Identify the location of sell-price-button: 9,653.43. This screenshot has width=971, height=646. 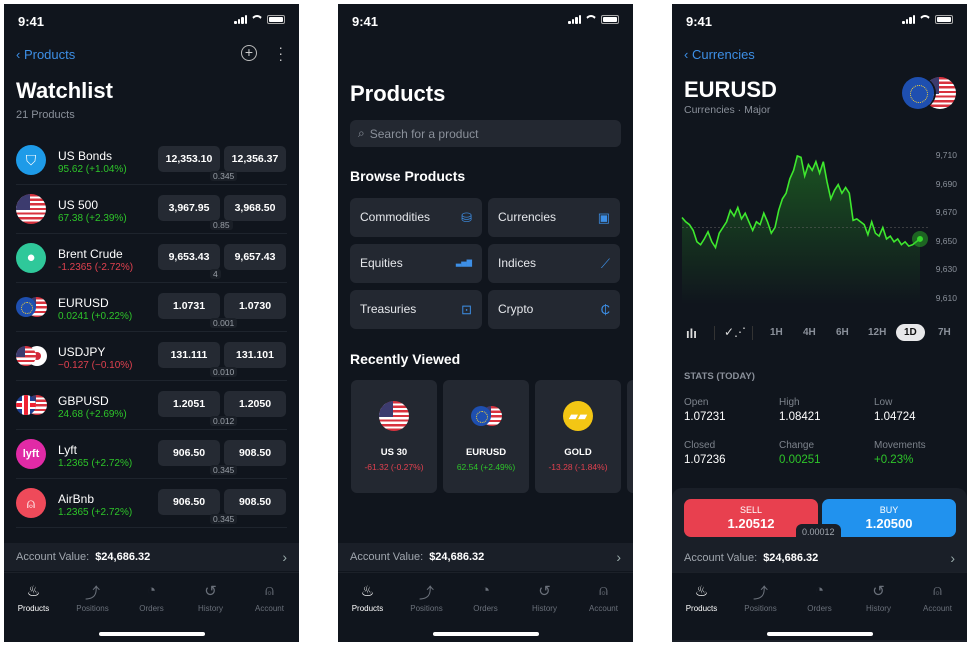
(189, 257).